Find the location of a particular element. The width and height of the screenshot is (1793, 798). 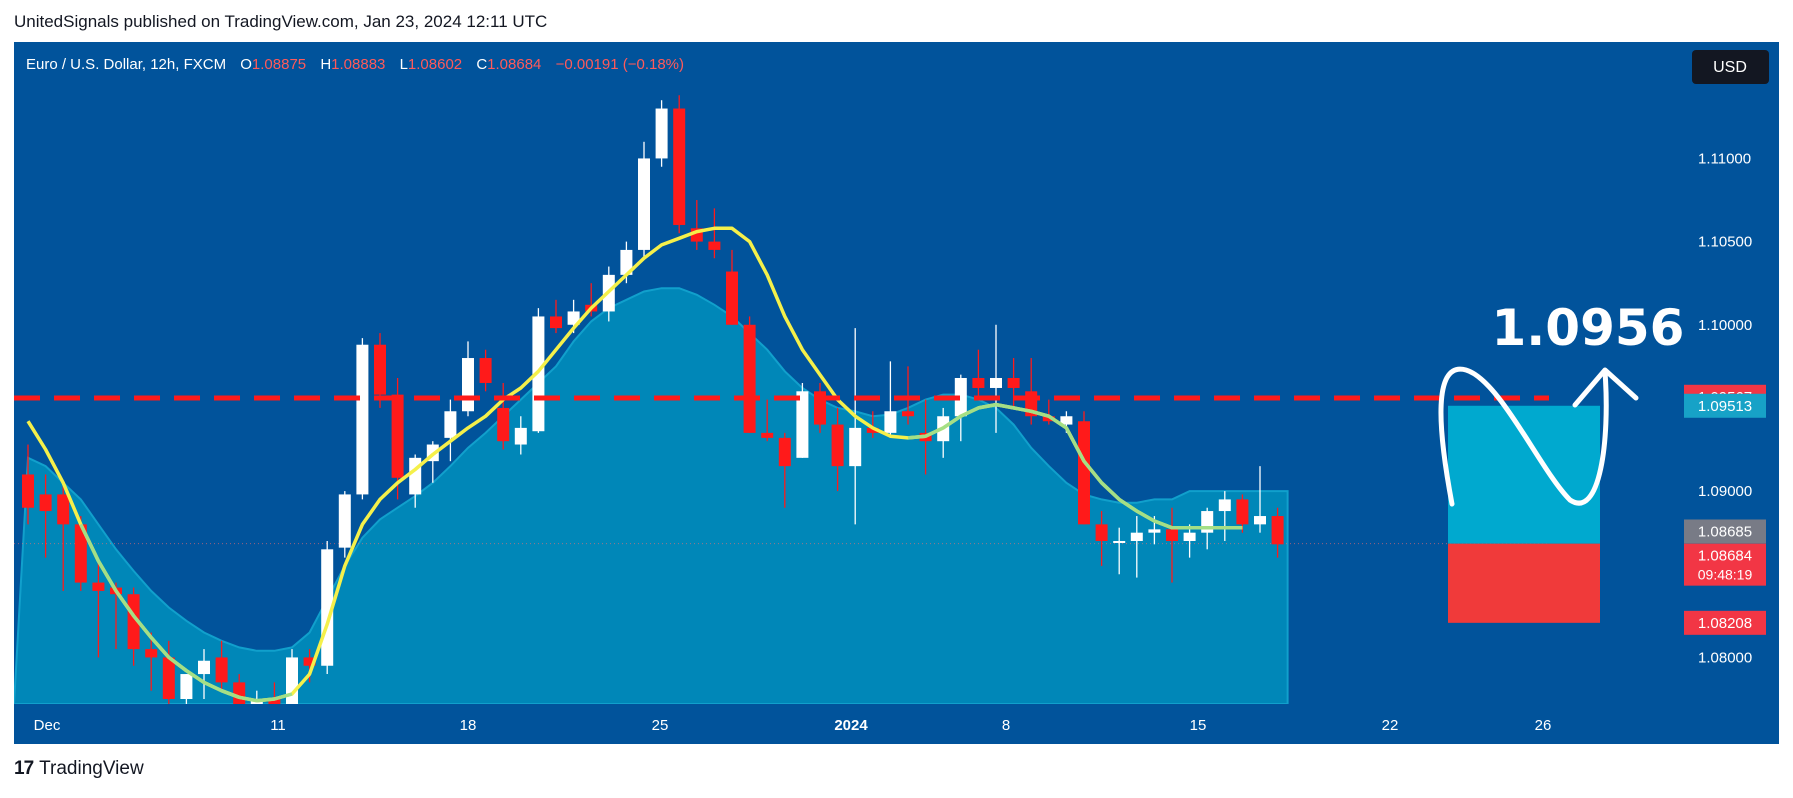

x-tick-label: 22 is located at coordinates (1390, 725).